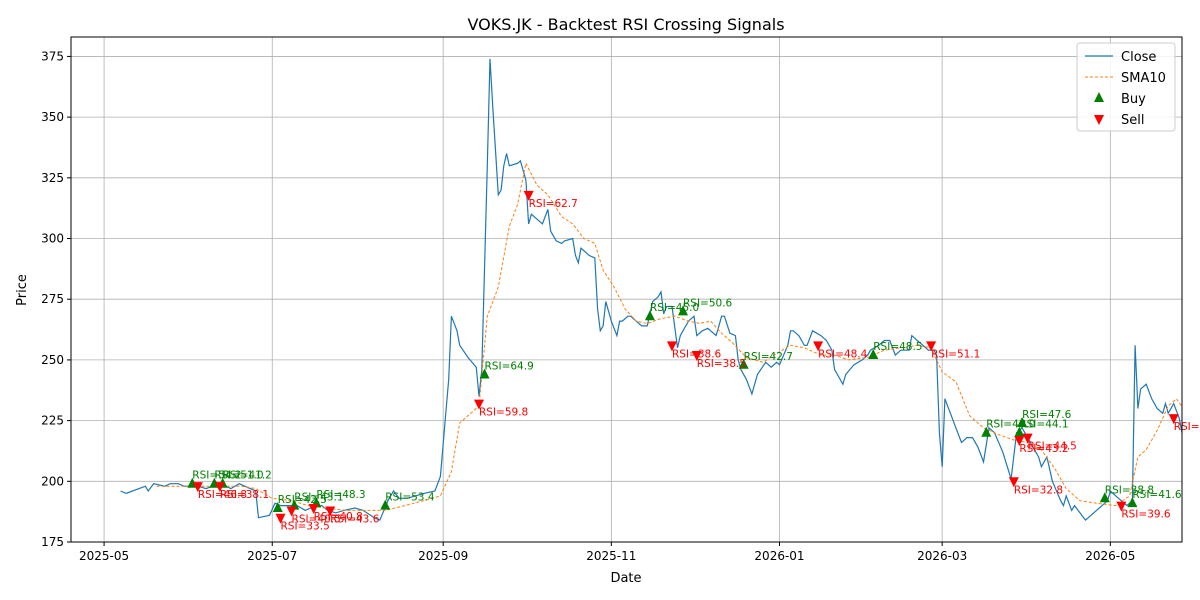 This screenshot has width=1200, height=600. Describe the element at coordinates (1052, 447) in the screenshot. I see `sell-label: RSI=44.5` at that location.